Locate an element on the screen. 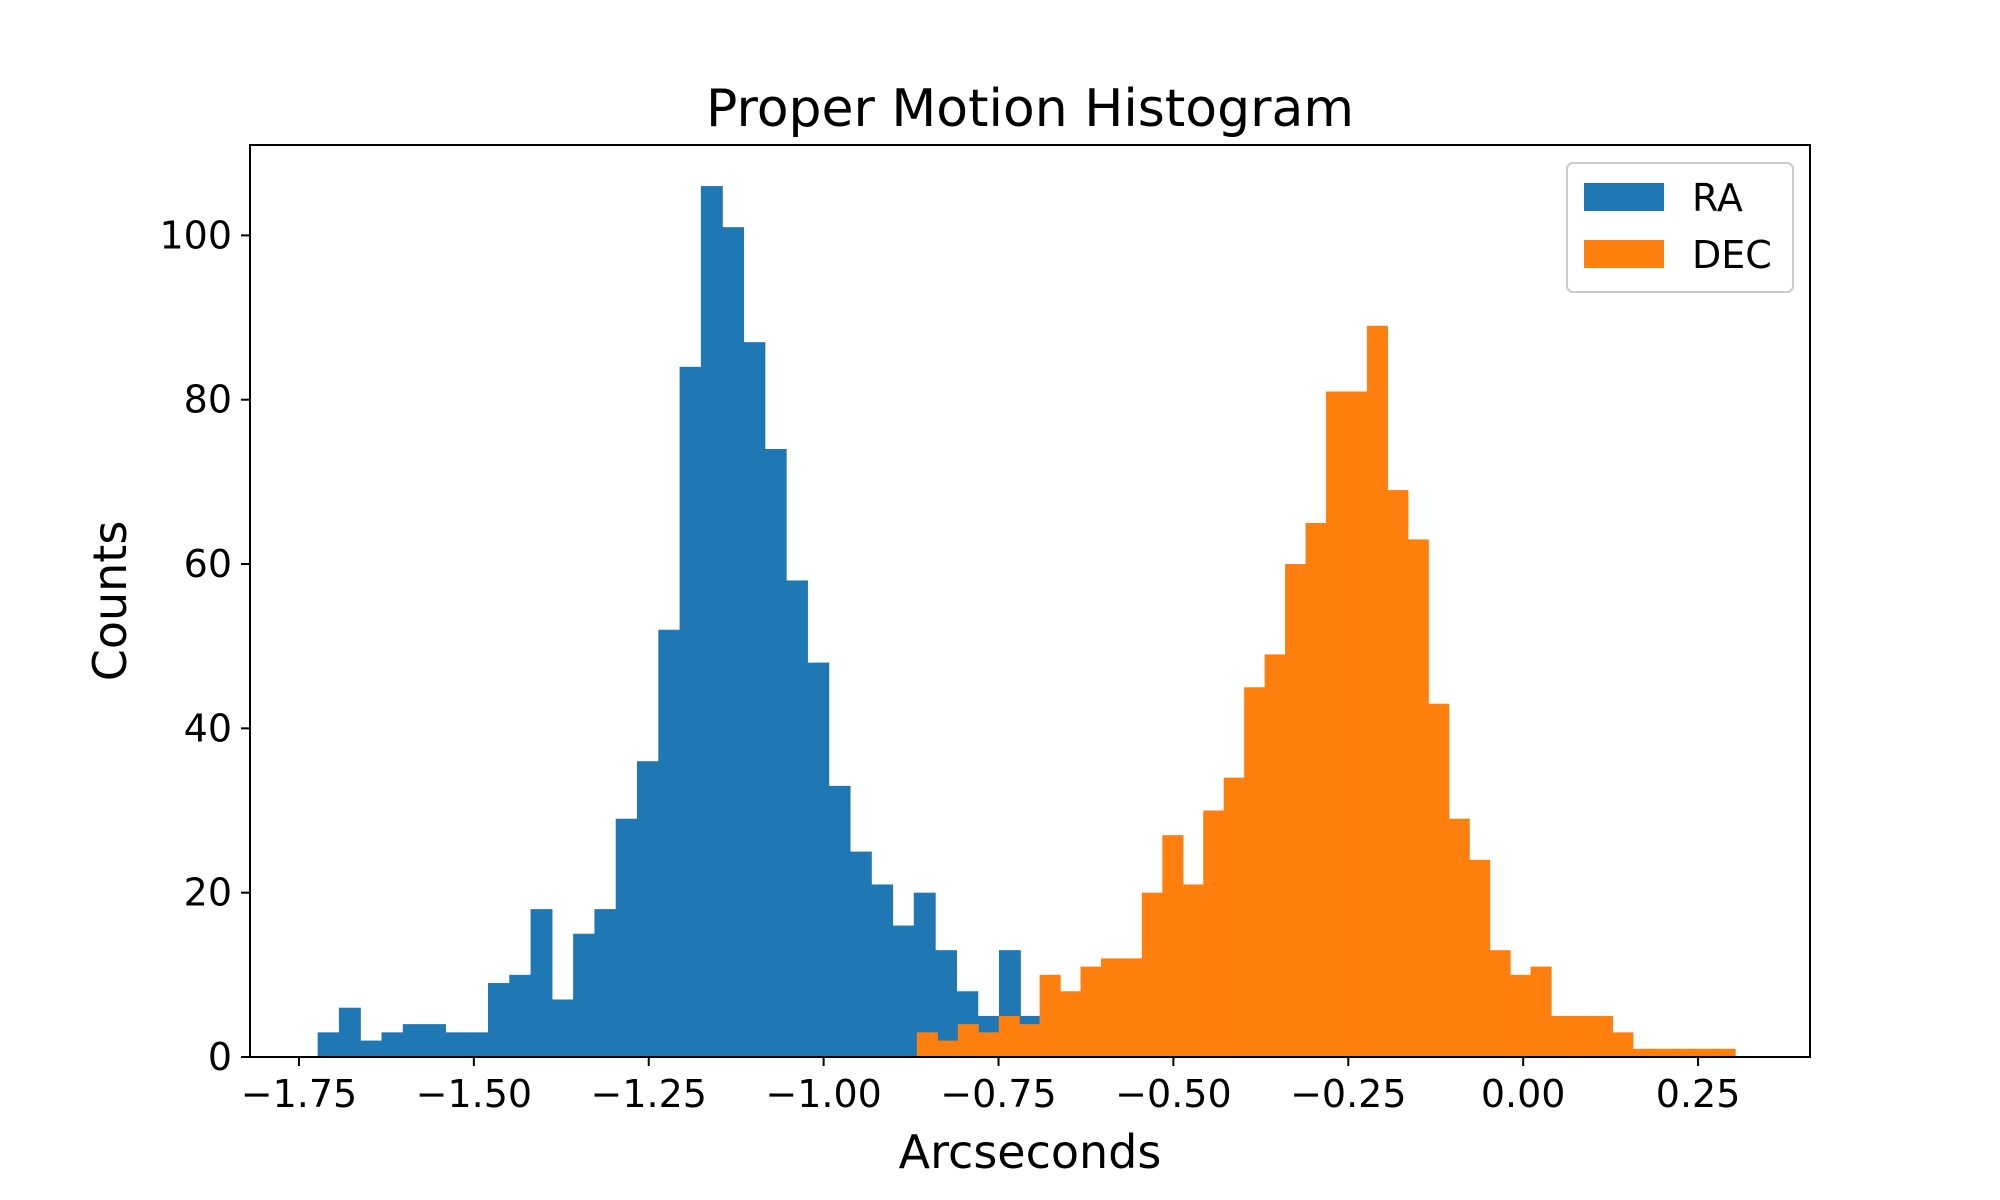 The width and height of the screenshot is (2000, 1200). legend-label-dec: DEC is located at coordinates (1732, 255).